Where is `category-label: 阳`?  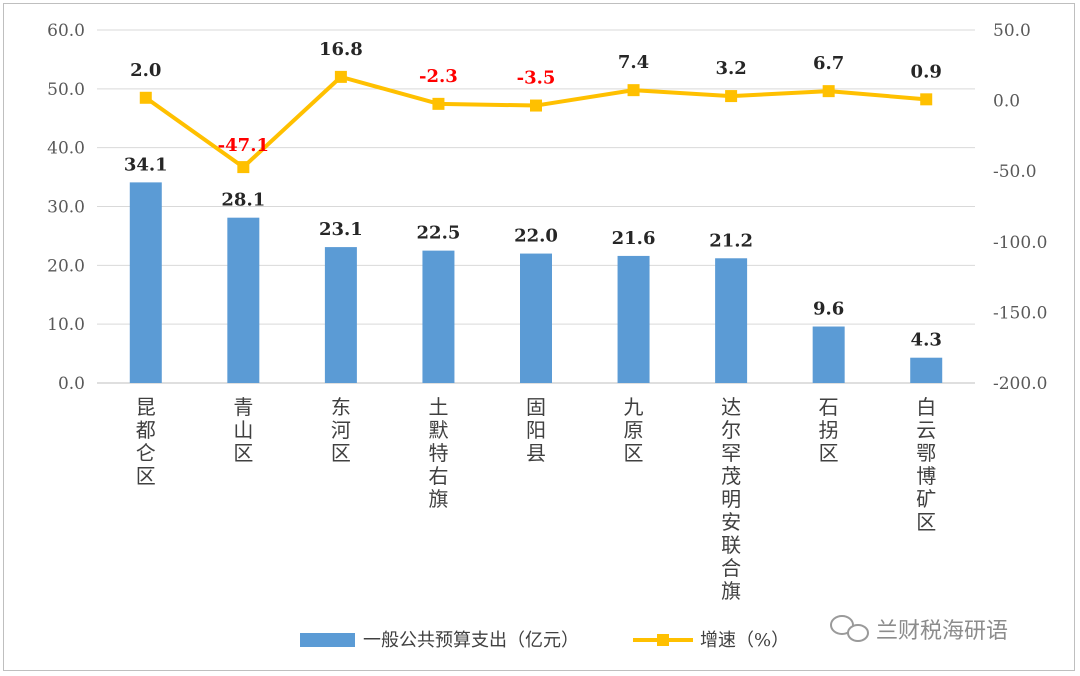
category-label: 阳 is located at coordinates (536, 430).